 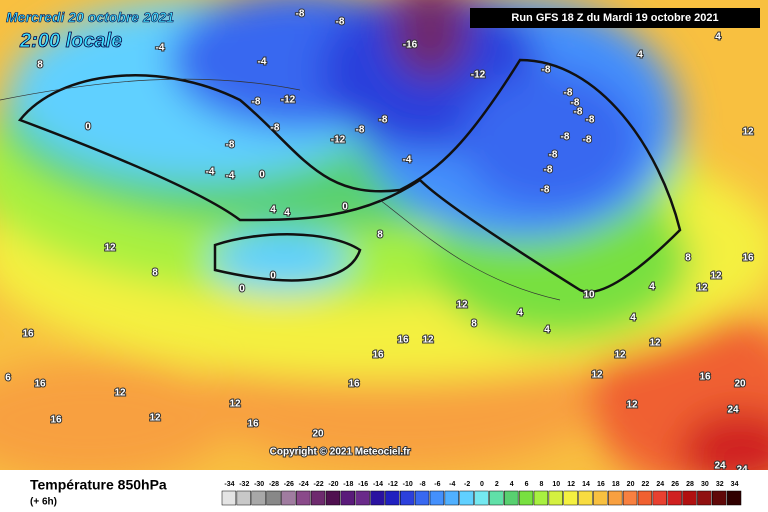 What do you see at coordinates (319, 484) in the screenshot?
I see `scale-label: -22` at bounding box center [319, 484].